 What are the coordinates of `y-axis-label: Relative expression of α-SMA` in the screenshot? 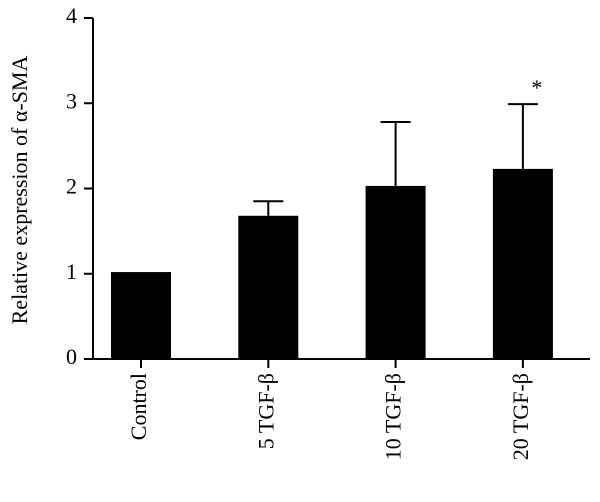 It's located at (19, 190).